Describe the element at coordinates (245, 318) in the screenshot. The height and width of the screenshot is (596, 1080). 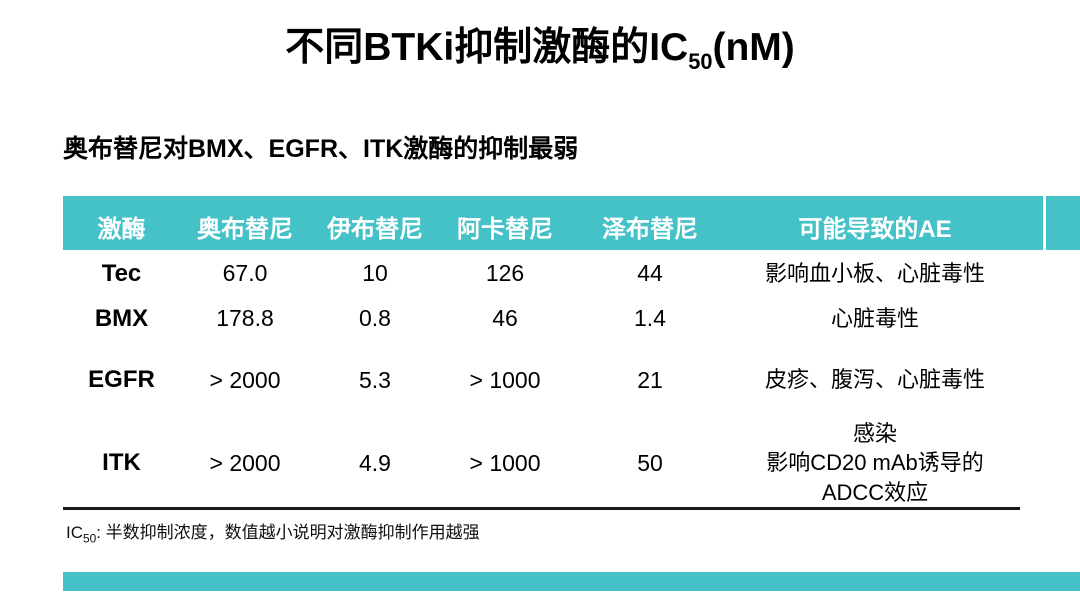
I see `cell-orelabrutinib: 178.8` at that location.